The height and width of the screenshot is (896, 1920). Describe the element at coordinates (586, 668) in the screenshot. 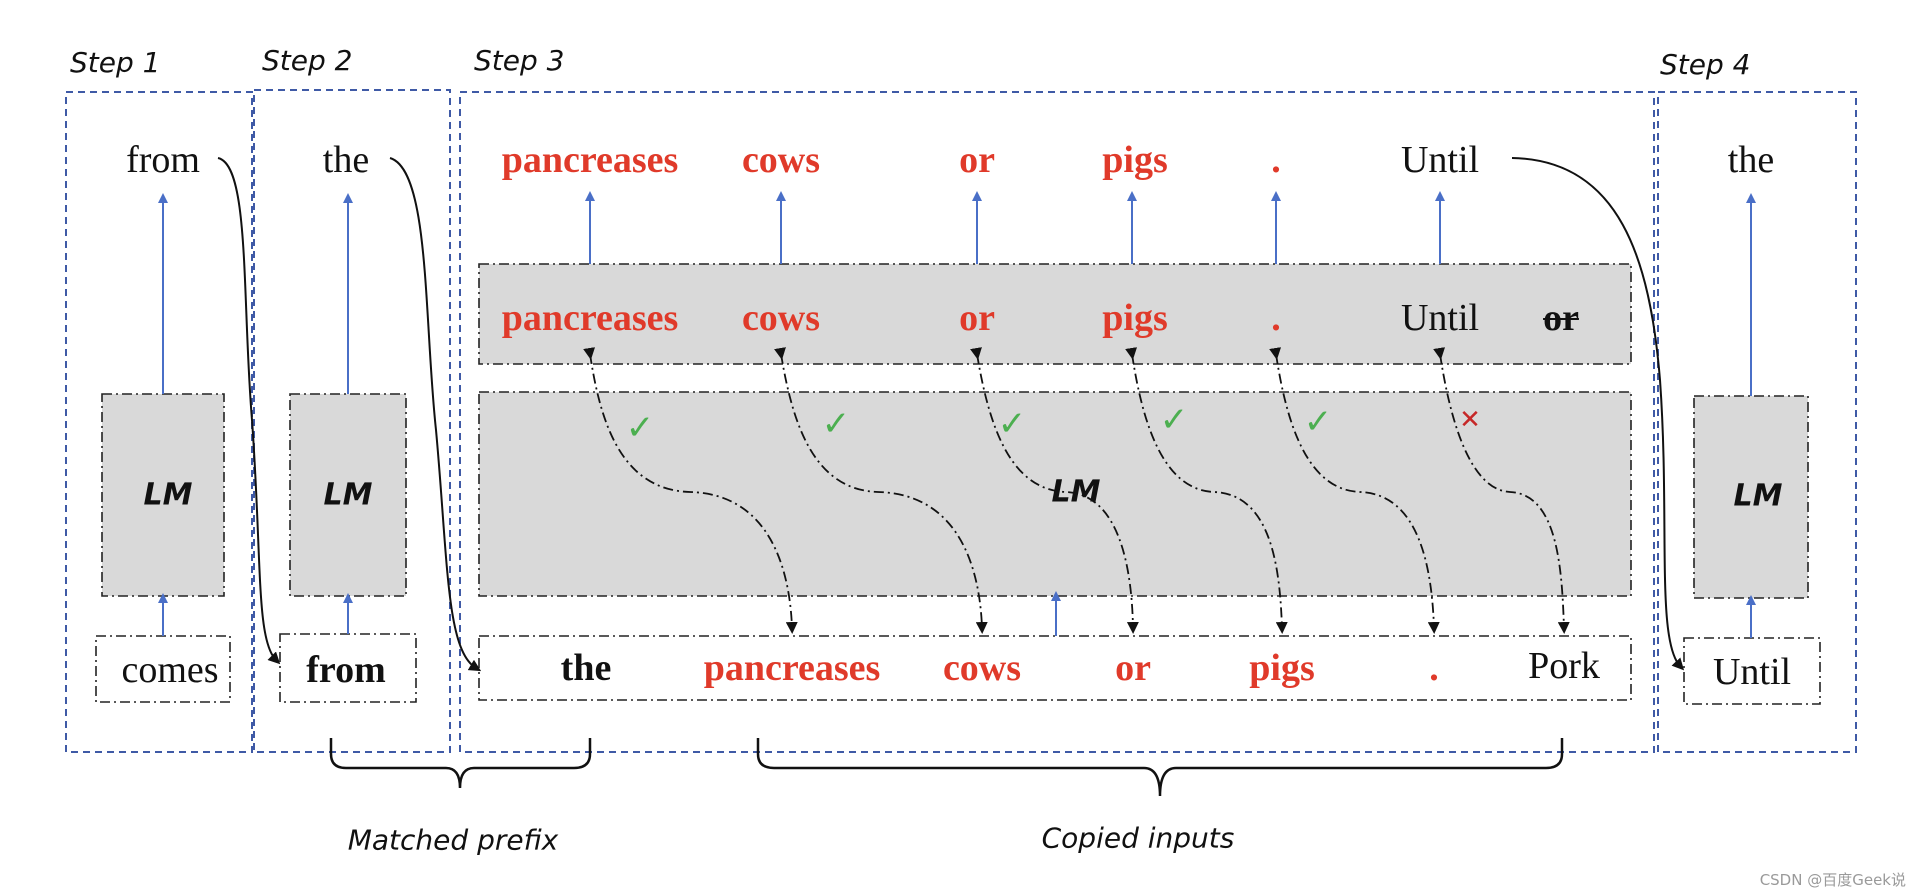

I see `step3-input-word: the` at that location.